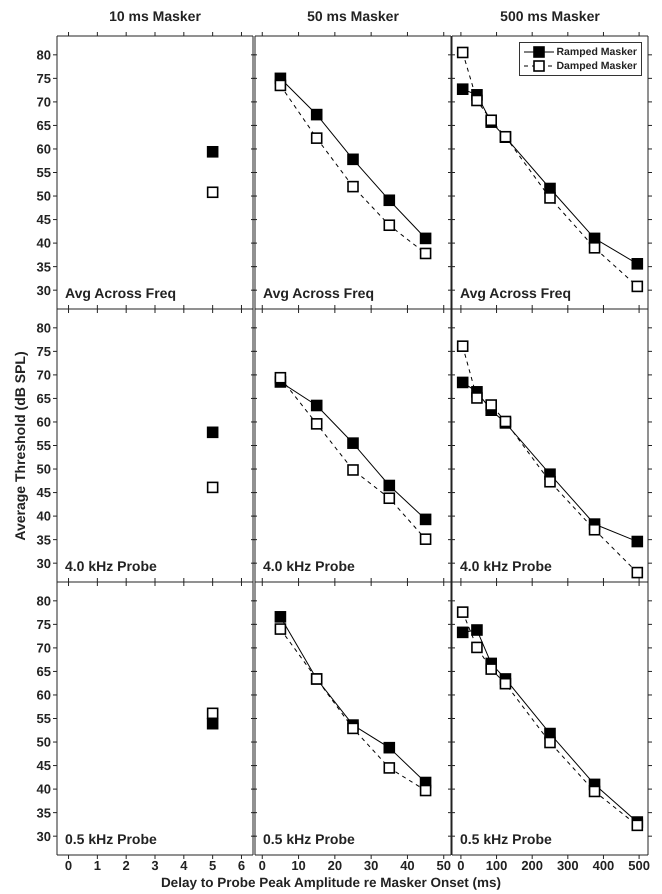 Image resolution: width=662 pixels, height=894 pixels. Describe the element at coordinates (20, 445) in the screenshot. I see `y-axis-title: Average Threshold (dB SPL)` at that location.